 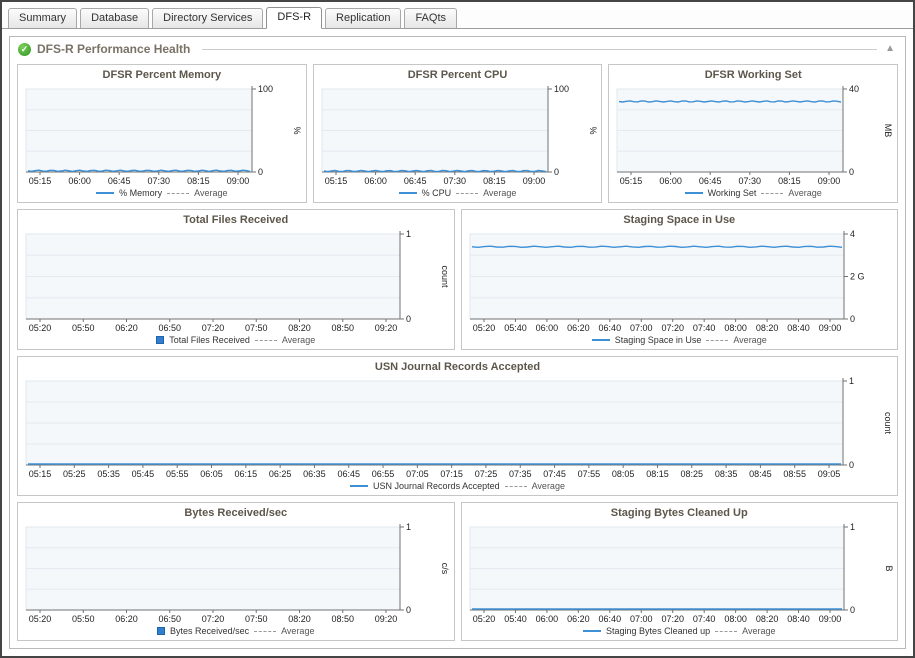 I want to click on svg-text: 07:05, so click(x=417, y=474).